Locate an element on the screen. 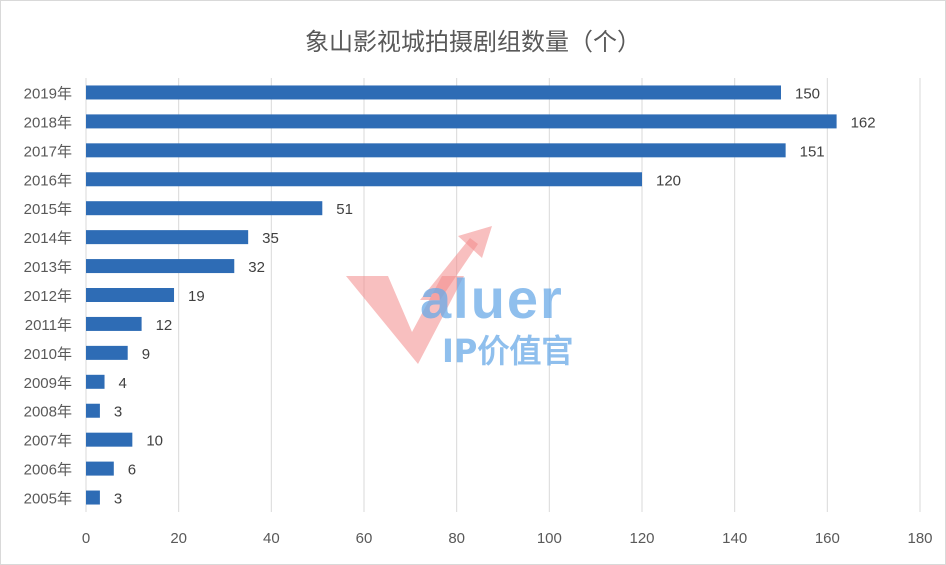  category-label: 2007年 is located at coordinates (48, 441).